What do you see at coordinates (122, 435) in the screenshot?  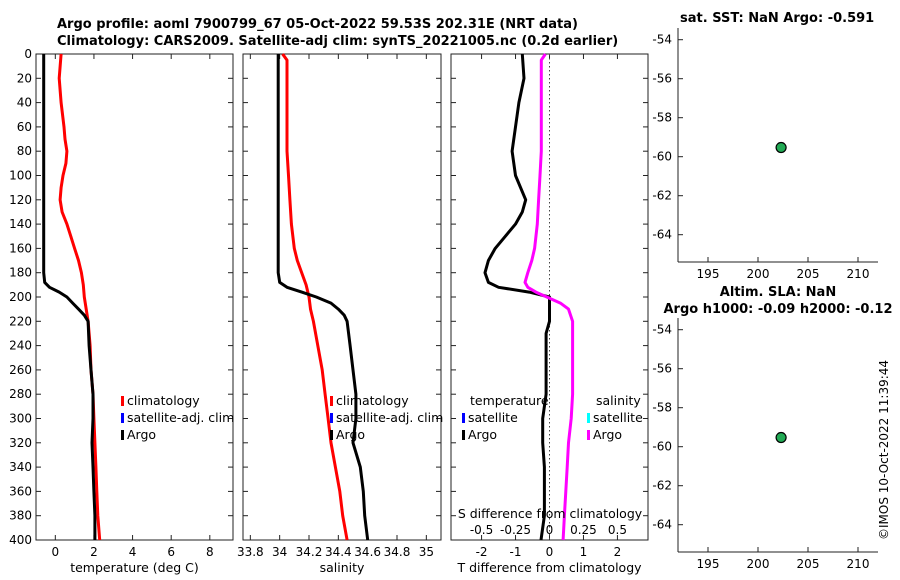 I see `temp-legend-2-swatch` at bounding box center [122, 435].